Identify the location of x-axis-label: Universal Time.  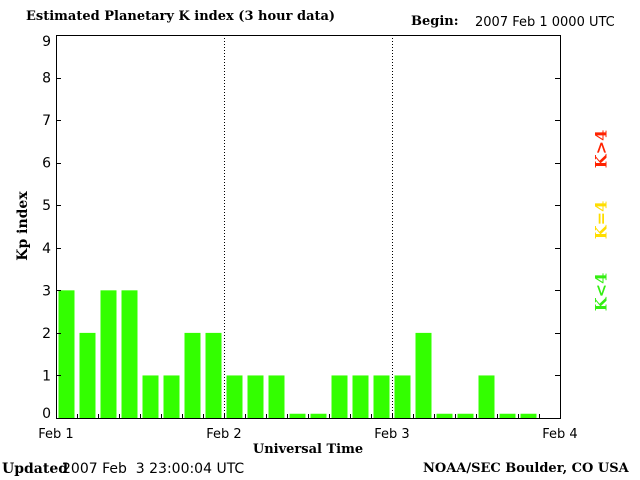
(308, 449).